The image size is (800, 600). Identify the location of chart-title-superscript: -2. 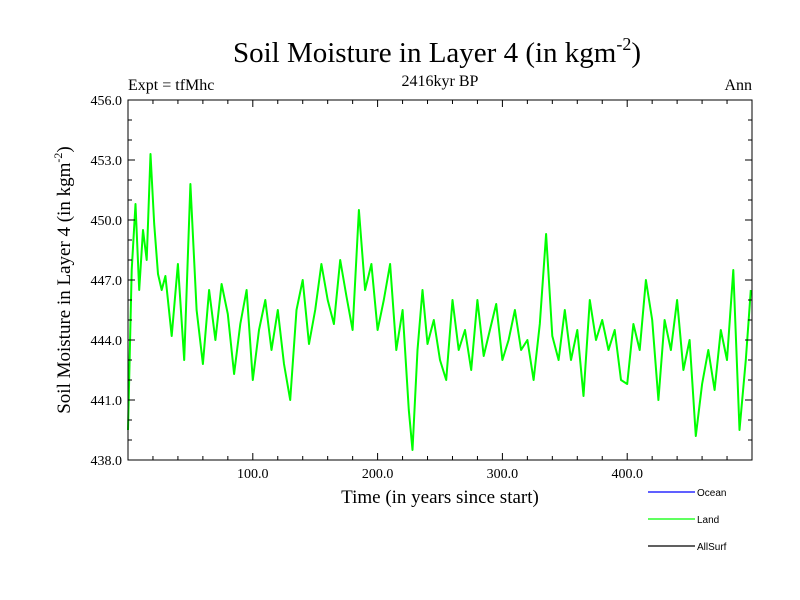
(623, 44).